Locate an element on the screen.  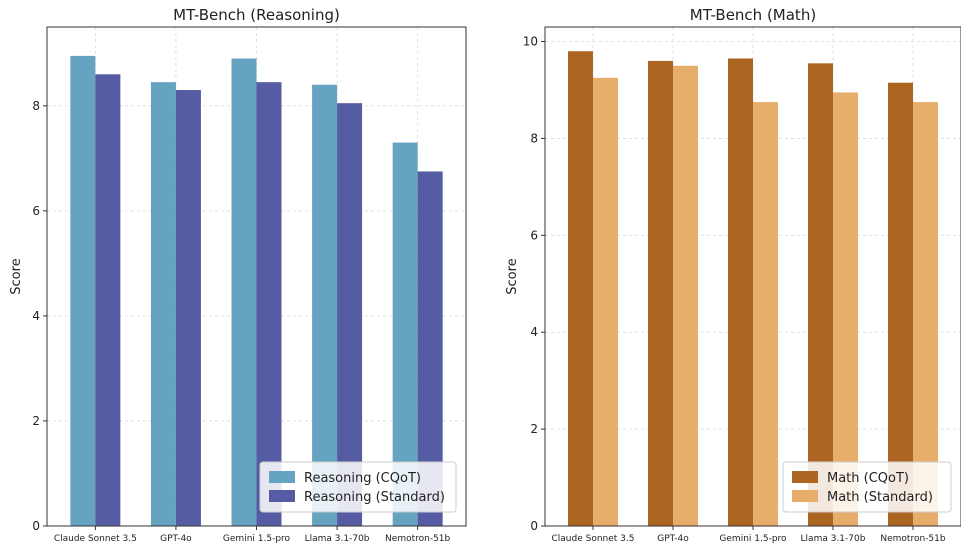
legend: Reasoning (CQoT) Reasoning (Standard) is located at coordinates (358, 487).